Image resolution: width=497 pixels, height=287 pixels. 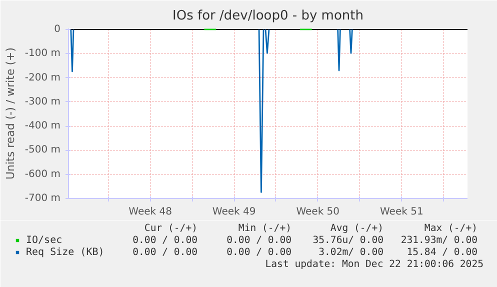 I want to click on text: 35.76u/ 0.00, so click(x=348, y=240).